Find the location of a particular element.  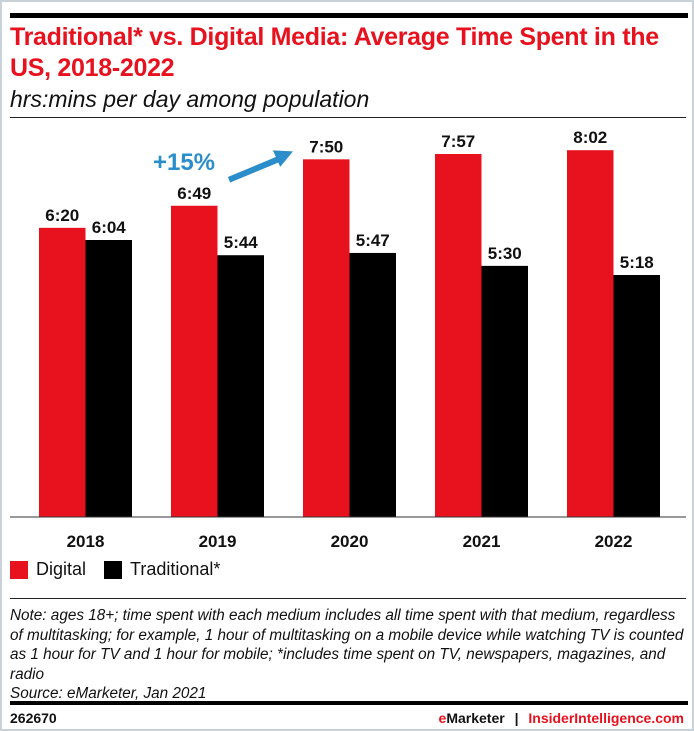

data-label: 5:30 is located at coordinates (505, 253).